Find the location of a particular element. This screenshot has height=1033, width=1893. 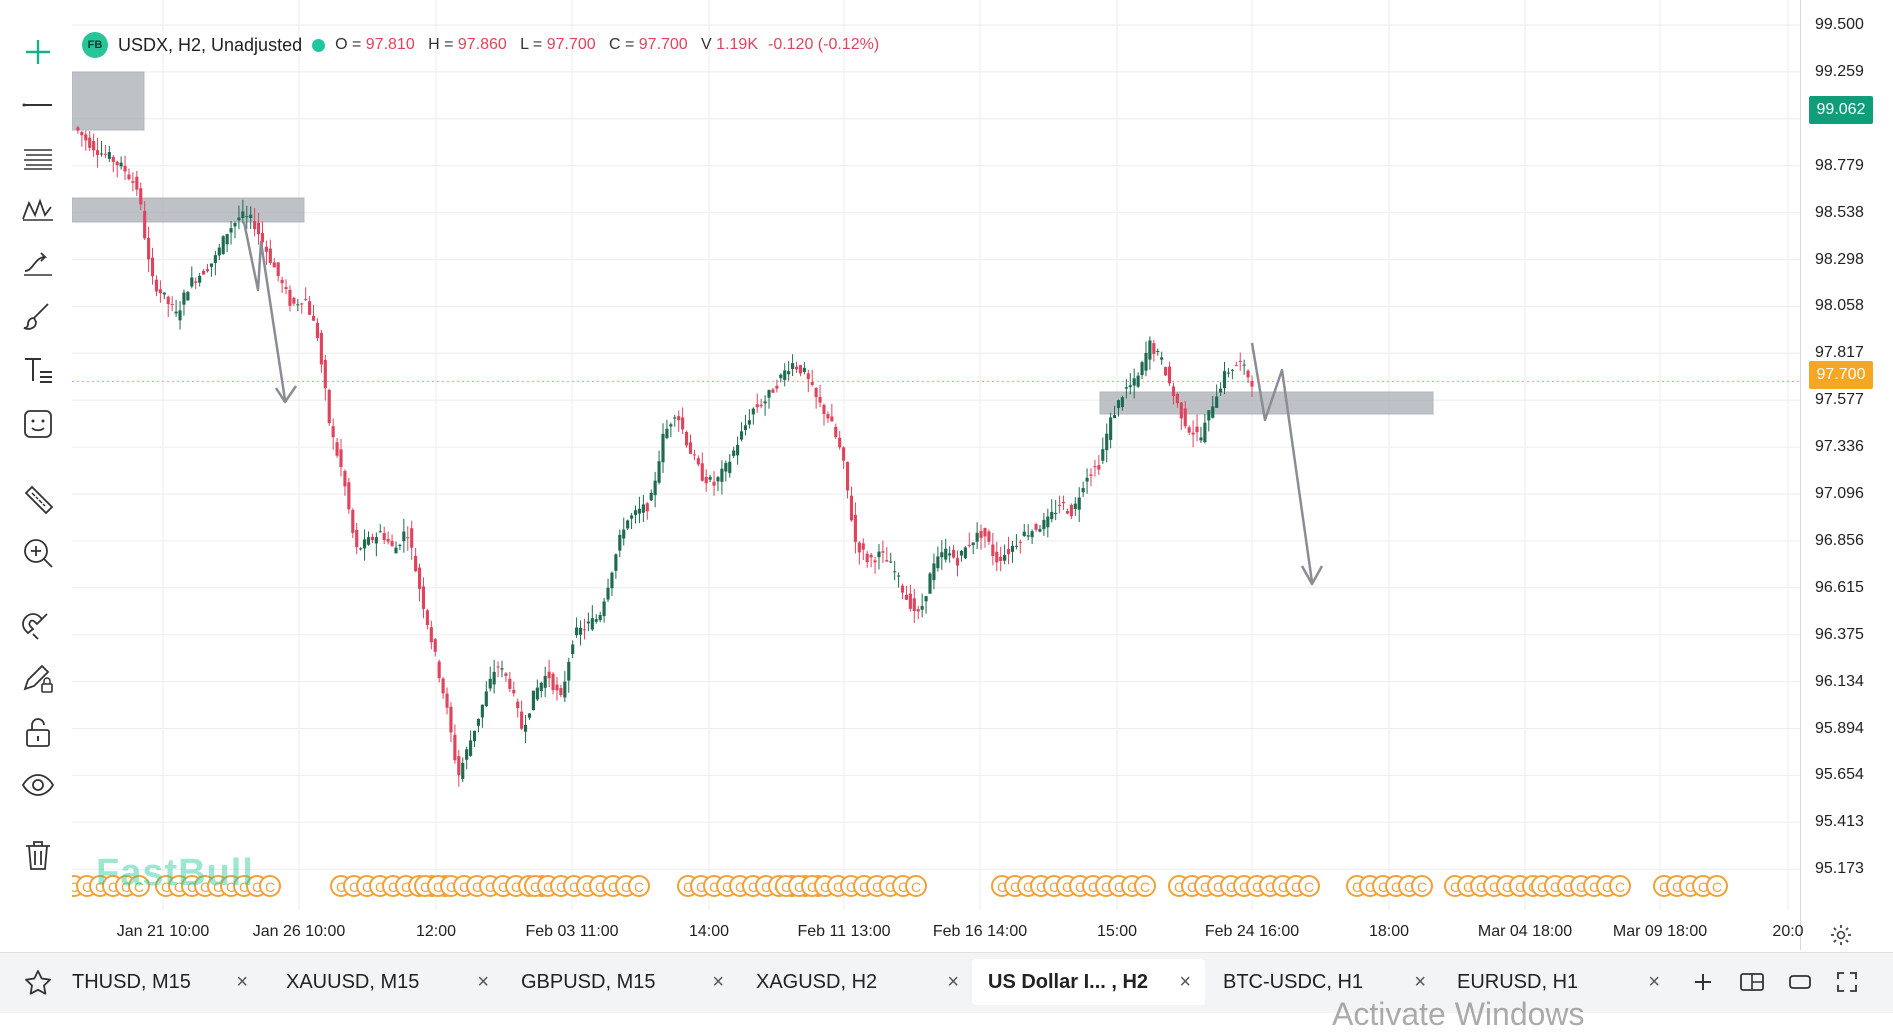

tab-label: EURUSD, H1 is located at coordinates (1518, 981).